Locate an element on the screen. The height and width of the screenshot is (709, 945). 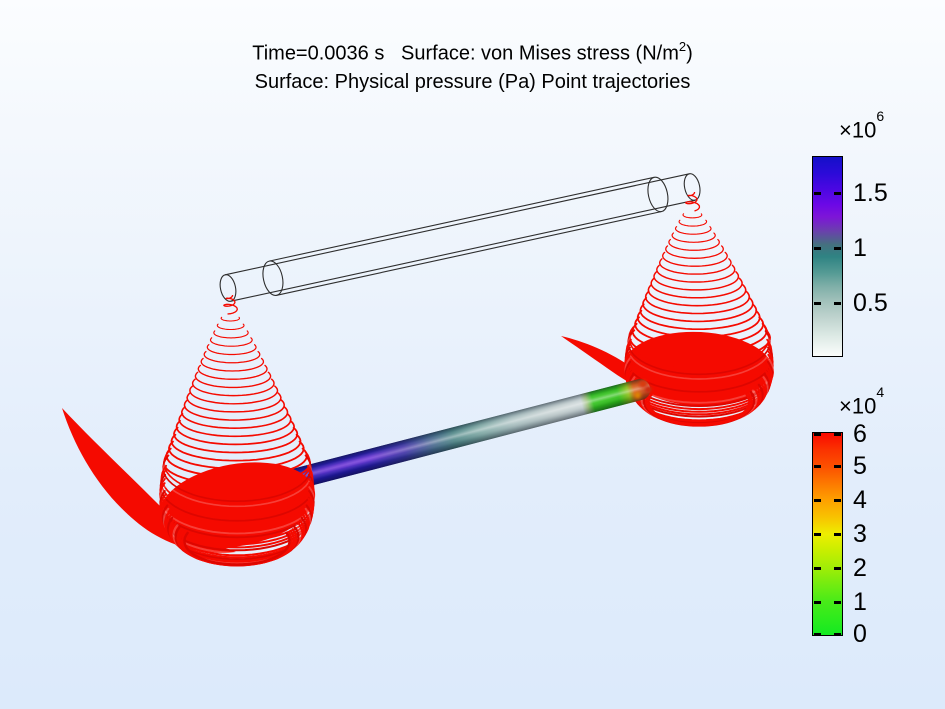
colorbar-stress-exponent: ×10⁶ is located at coordinates (862, 125).